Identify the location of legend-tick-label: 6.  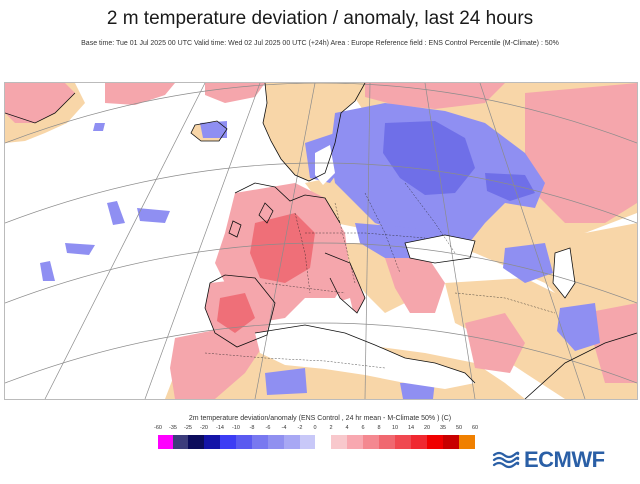
(363, 428).